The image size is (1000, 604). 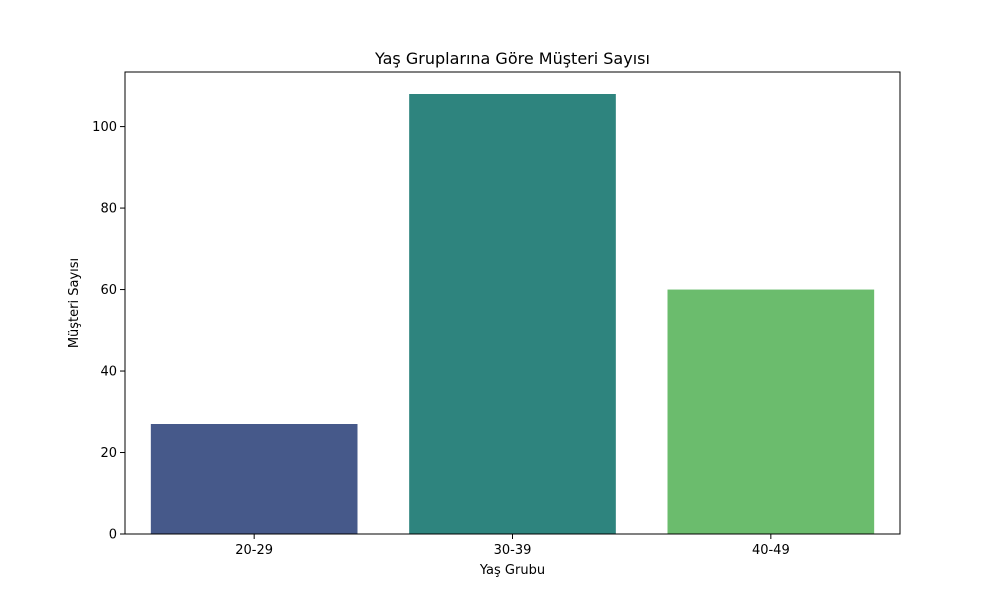 I want to click on y-tick-label: 20, so click(x=108, y=453).